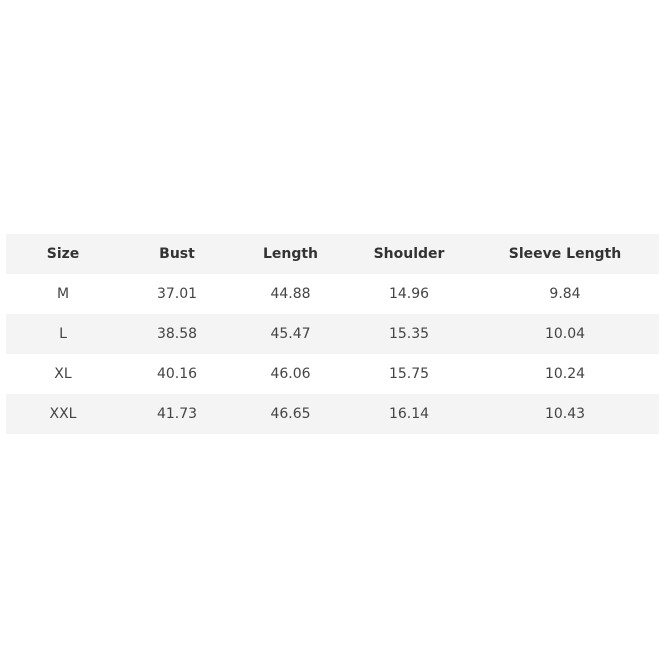 This screenshot has height=667, width=667. Describe the element at coordinates (409, 294) in the screenshot. I see `cell-shoulder: 14.96` at that location.